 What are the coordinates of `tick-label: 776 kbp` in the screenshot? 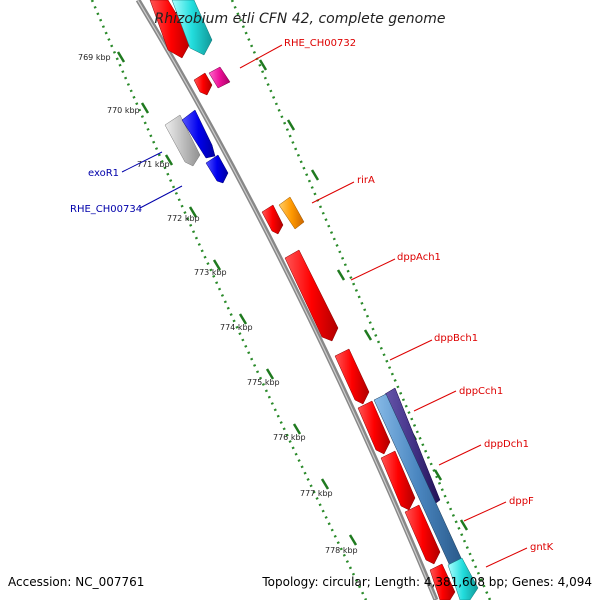 It's located at (289, 437).